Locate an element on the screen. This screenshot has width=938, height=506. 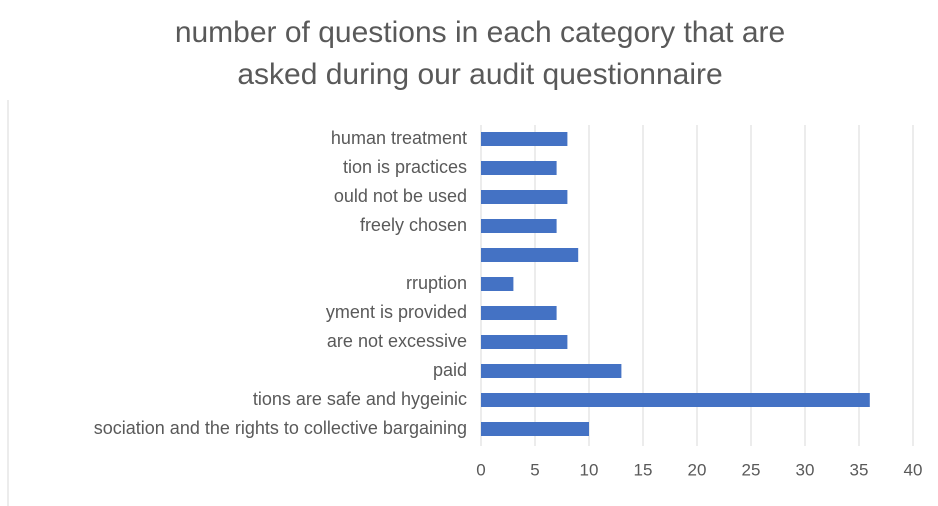
x-tick-label: 25 is located at coordinates (751, 469).